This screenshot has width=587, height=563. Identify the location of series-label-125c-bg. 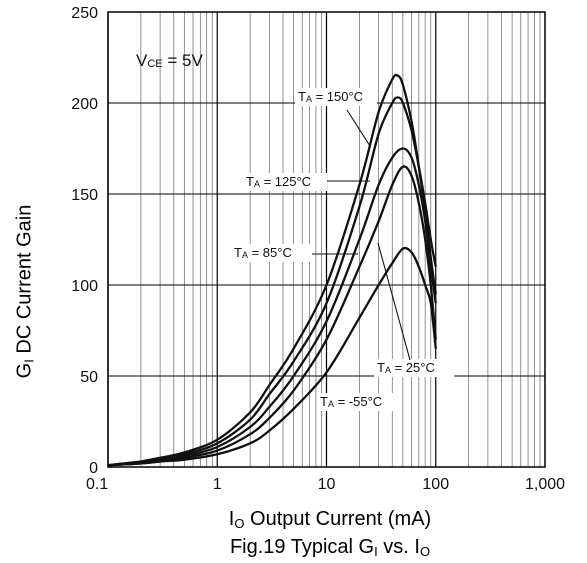
(285, 182).